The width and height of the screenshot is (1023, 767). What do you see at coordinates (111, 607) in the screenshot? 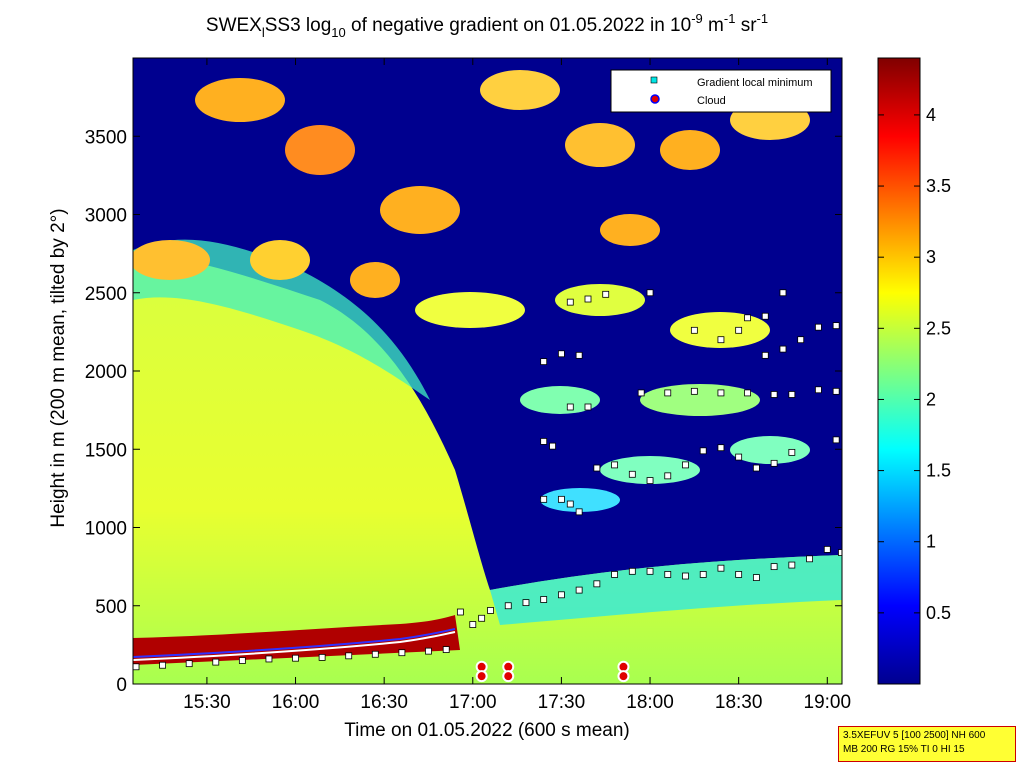
I see `y-tick-label: 500` at bounding box center [111, 607].